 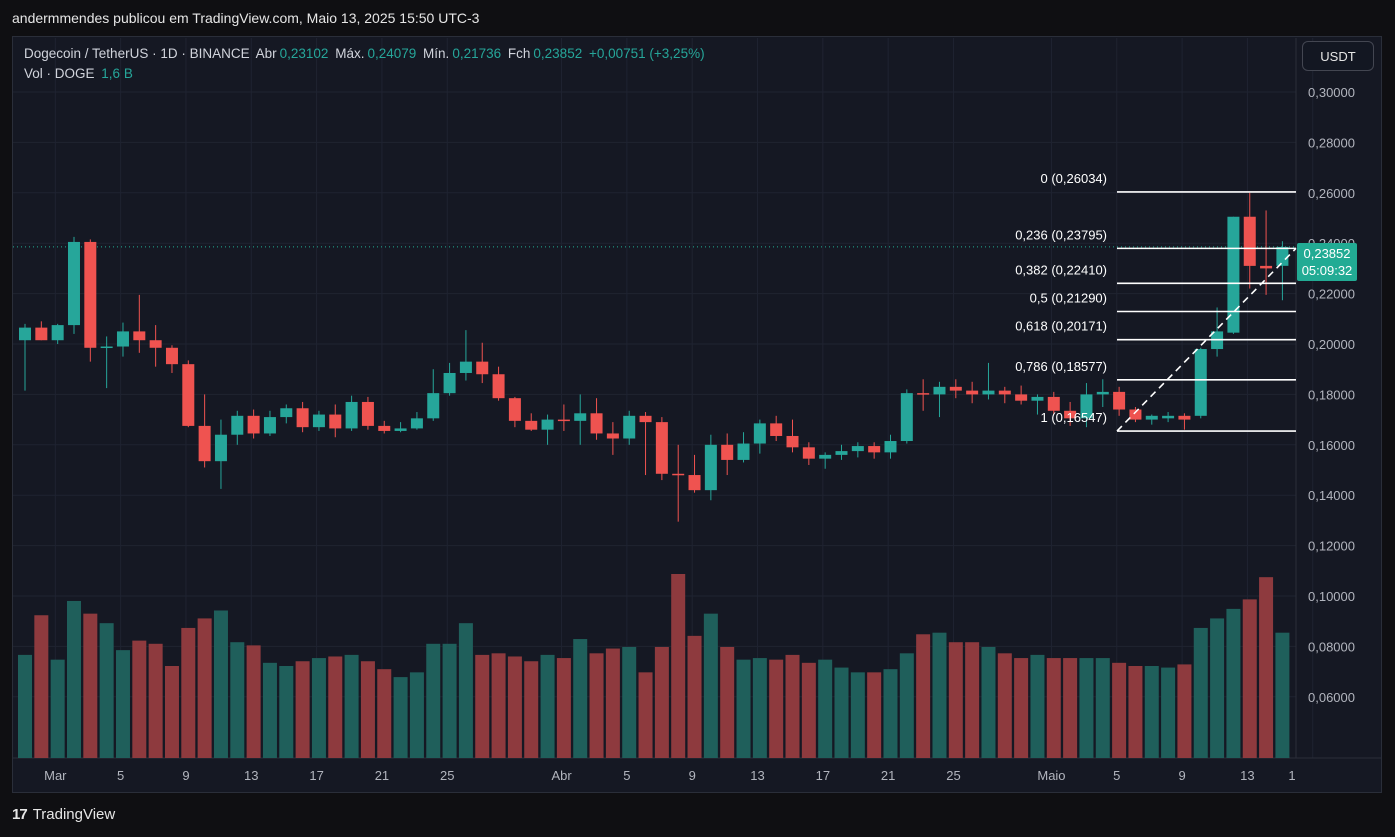 What do you see at coordinates (888, 775) in the screenshot?
I see `x-tick-label: 21` at bounding box center [888, 775].